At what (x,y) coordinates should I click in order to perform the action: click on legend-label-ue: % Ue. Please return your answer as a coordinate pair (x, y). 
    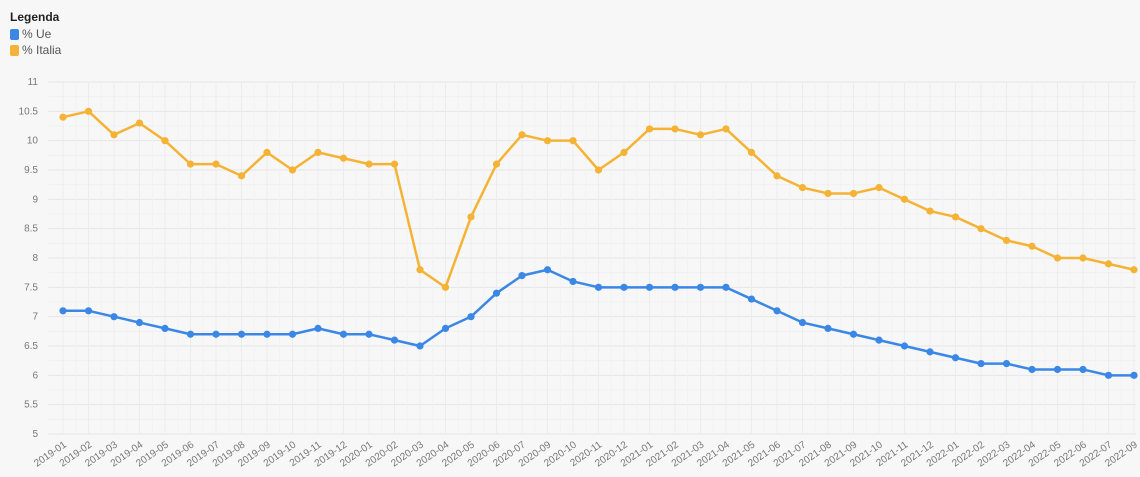
    Looking at the image, I should click on (37, 34).